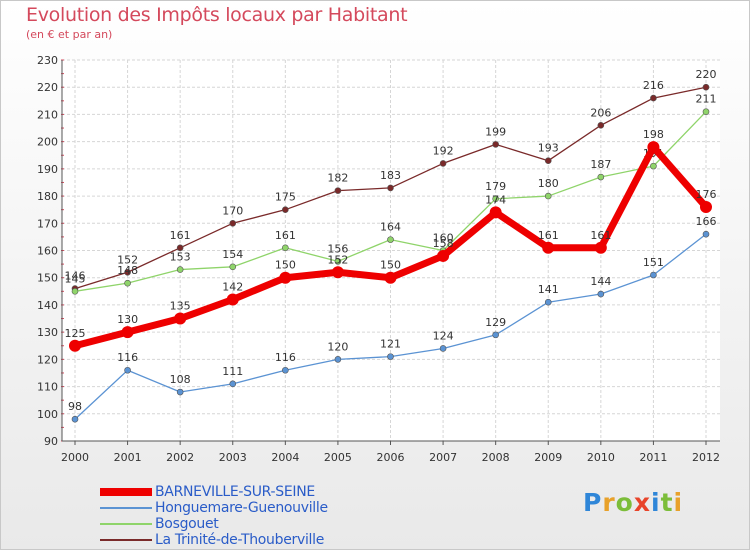 The height and width of the screenshot is (550, 750). Describe the element at coordinates (443, 335) in the screenshot. I see `data-label: 124` at that location.